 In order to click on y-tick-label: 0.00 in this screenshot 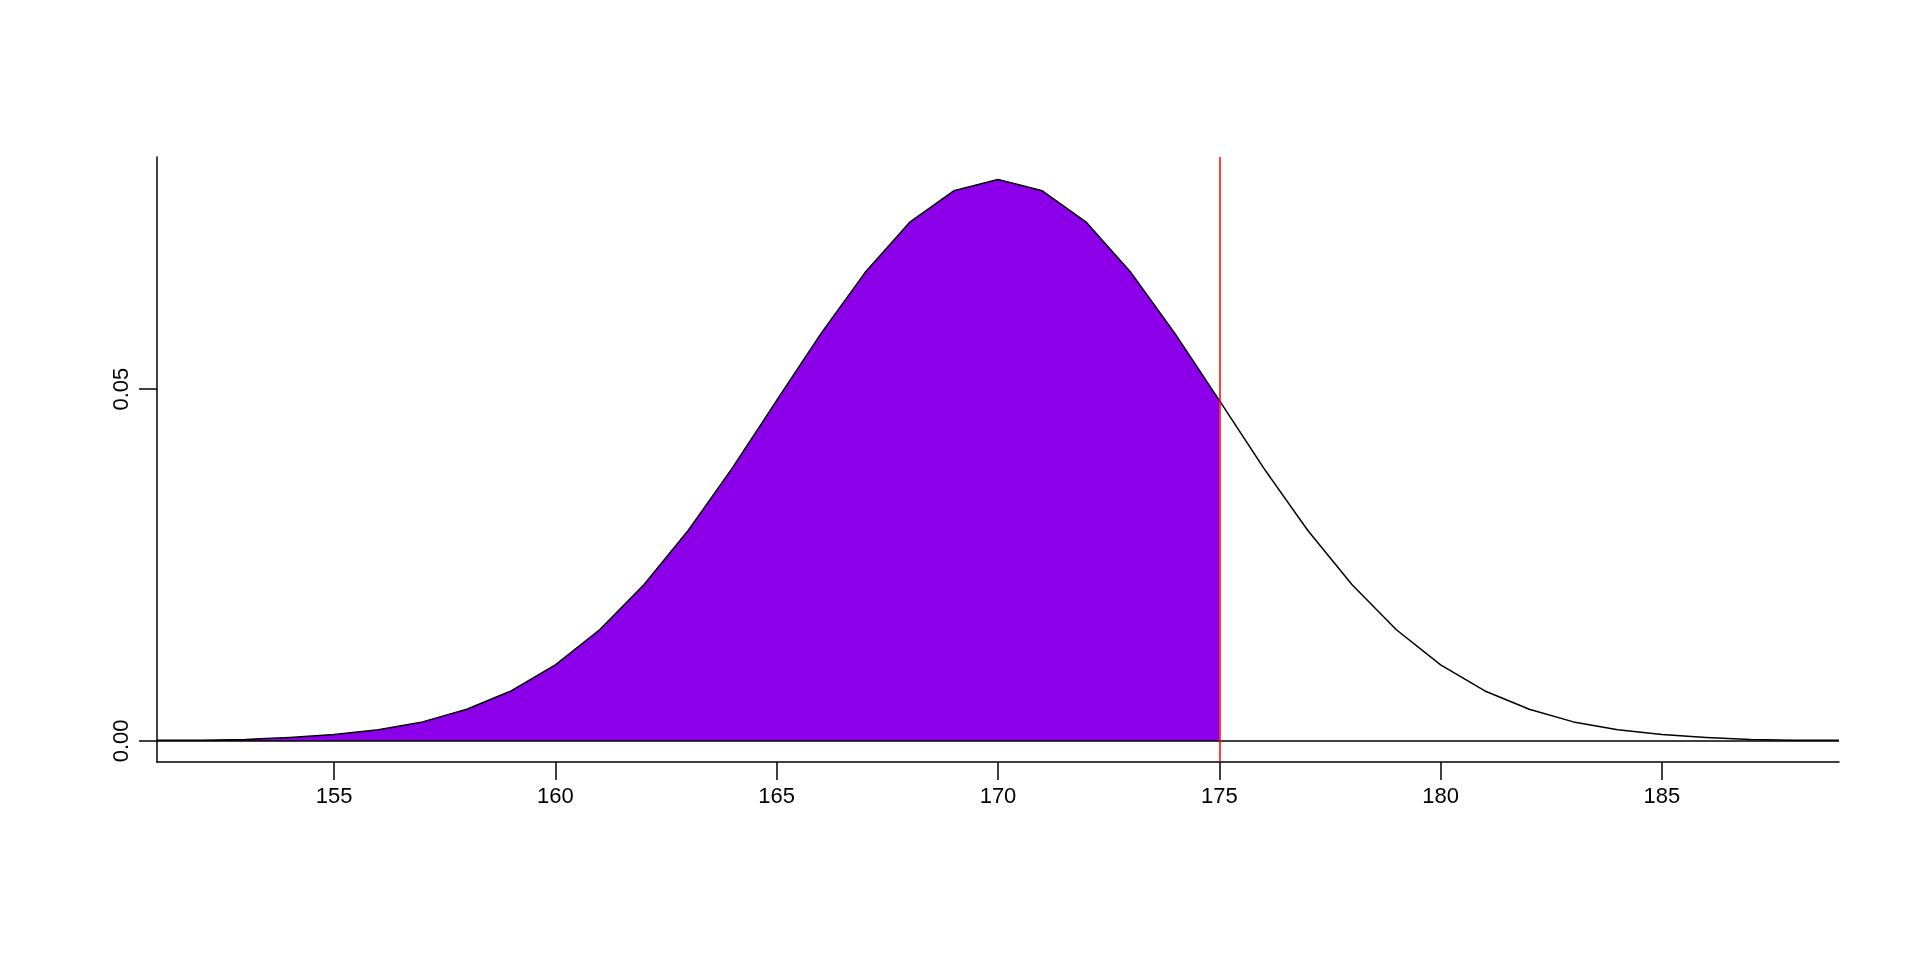, I will do `click(120, 741)`.